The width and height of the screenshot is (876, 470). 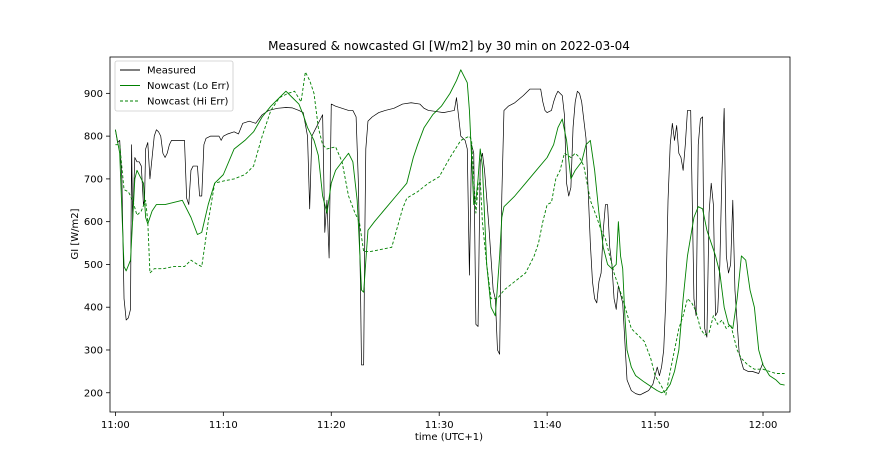 What do you see at coordinates (93, 137) in the screenshot?
I see `y-tick-label: 800` at bounding box center [93, 137].